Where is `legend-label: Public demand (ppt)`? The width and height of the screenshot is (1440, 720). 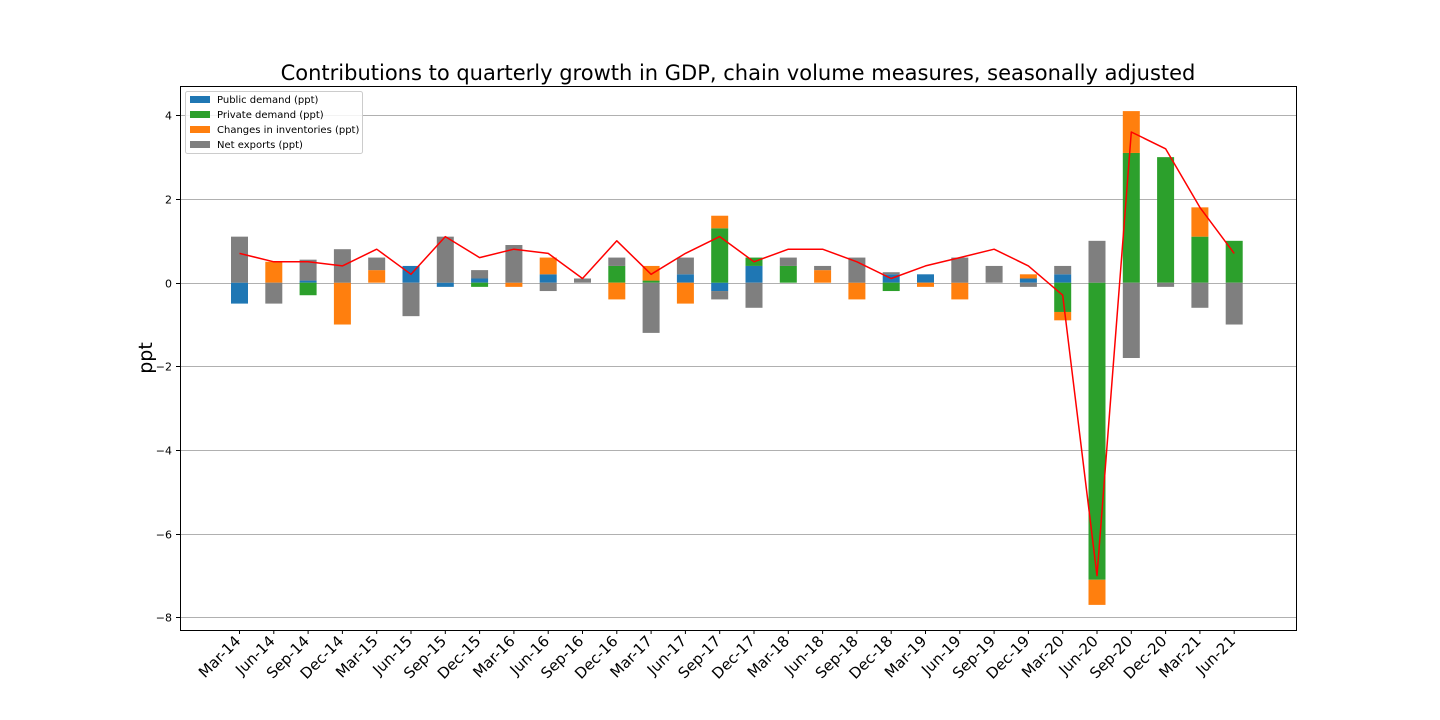
legend-label: Public demand (ppt) is located at coordinates (268, 100).